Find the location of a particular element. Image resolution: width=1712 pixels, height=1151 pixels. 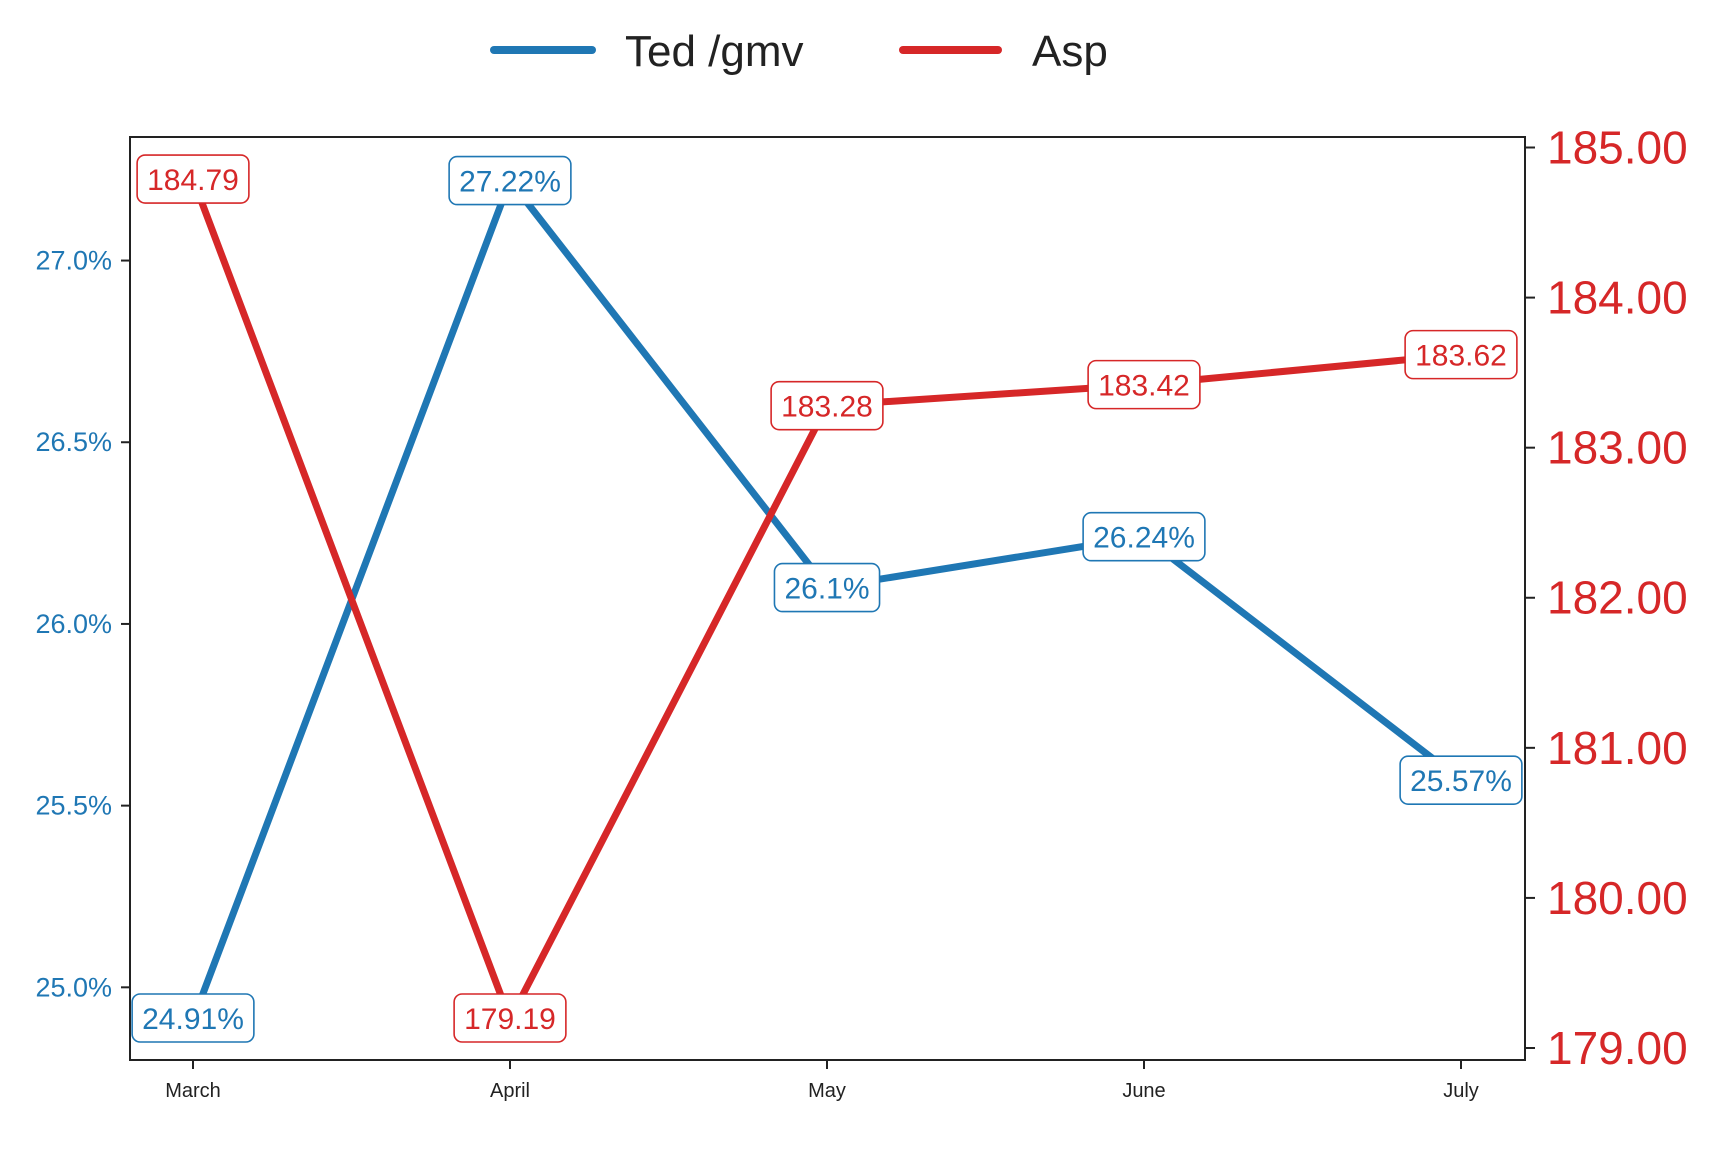

y-right-tick-label: 180.00 is located at coordinates (1617, 898).